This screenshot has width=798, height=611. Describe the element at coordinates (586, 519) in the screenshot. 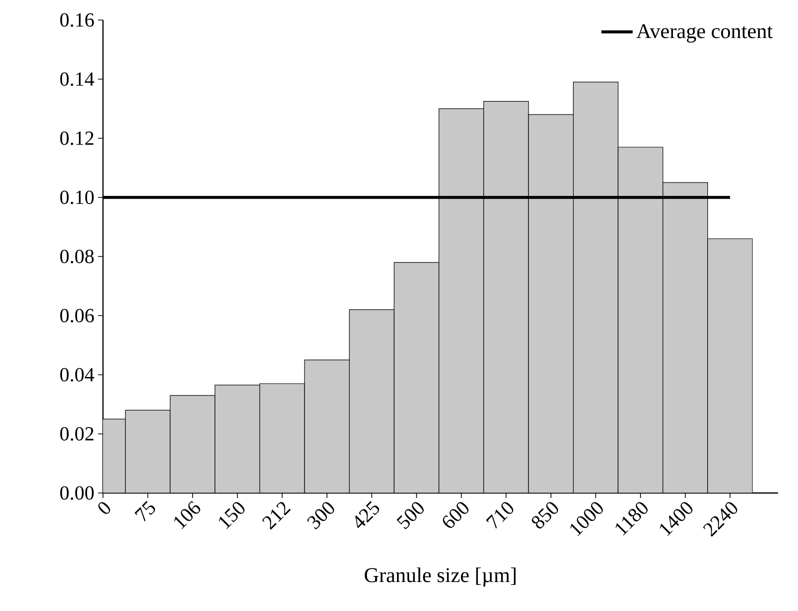

I see `x-tick-label: 1000` at that location.